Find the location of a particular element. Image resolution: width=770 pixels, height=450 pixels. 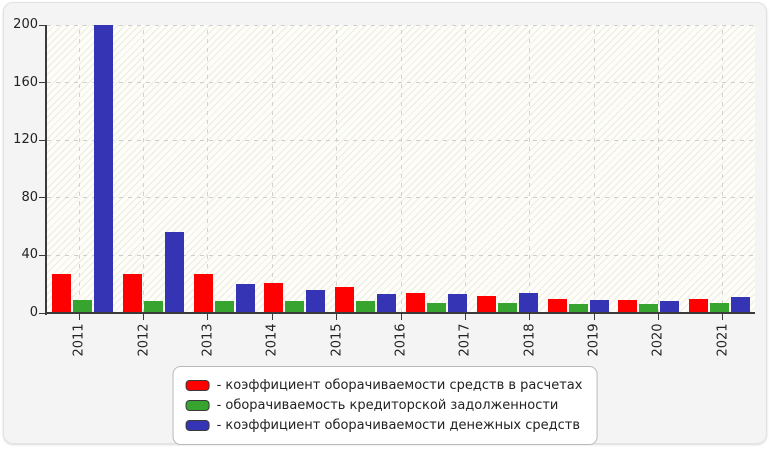

legend-swatch-red is located at coordinates (197, 385).